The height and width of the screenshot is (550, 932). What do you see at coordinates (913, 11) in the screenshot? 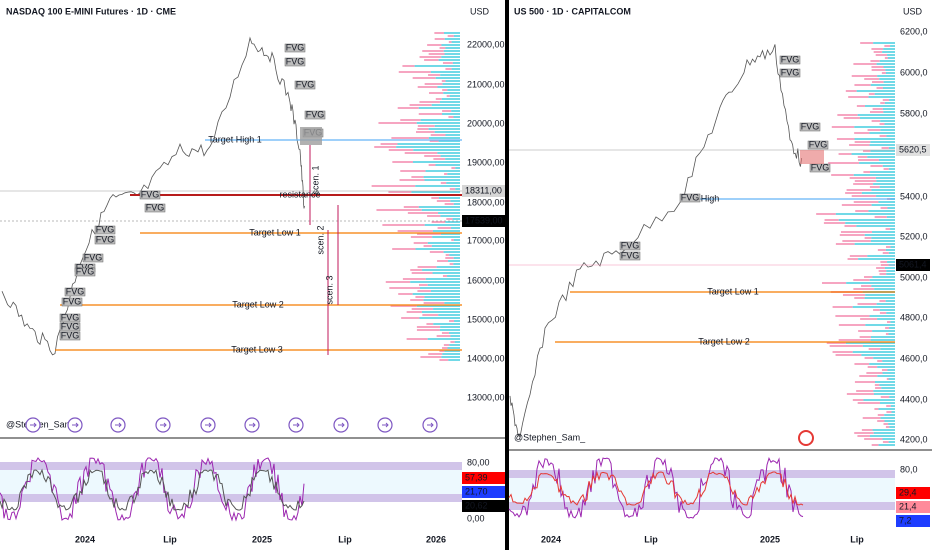
I see `currency: USD` at bounding box center [913, 11].